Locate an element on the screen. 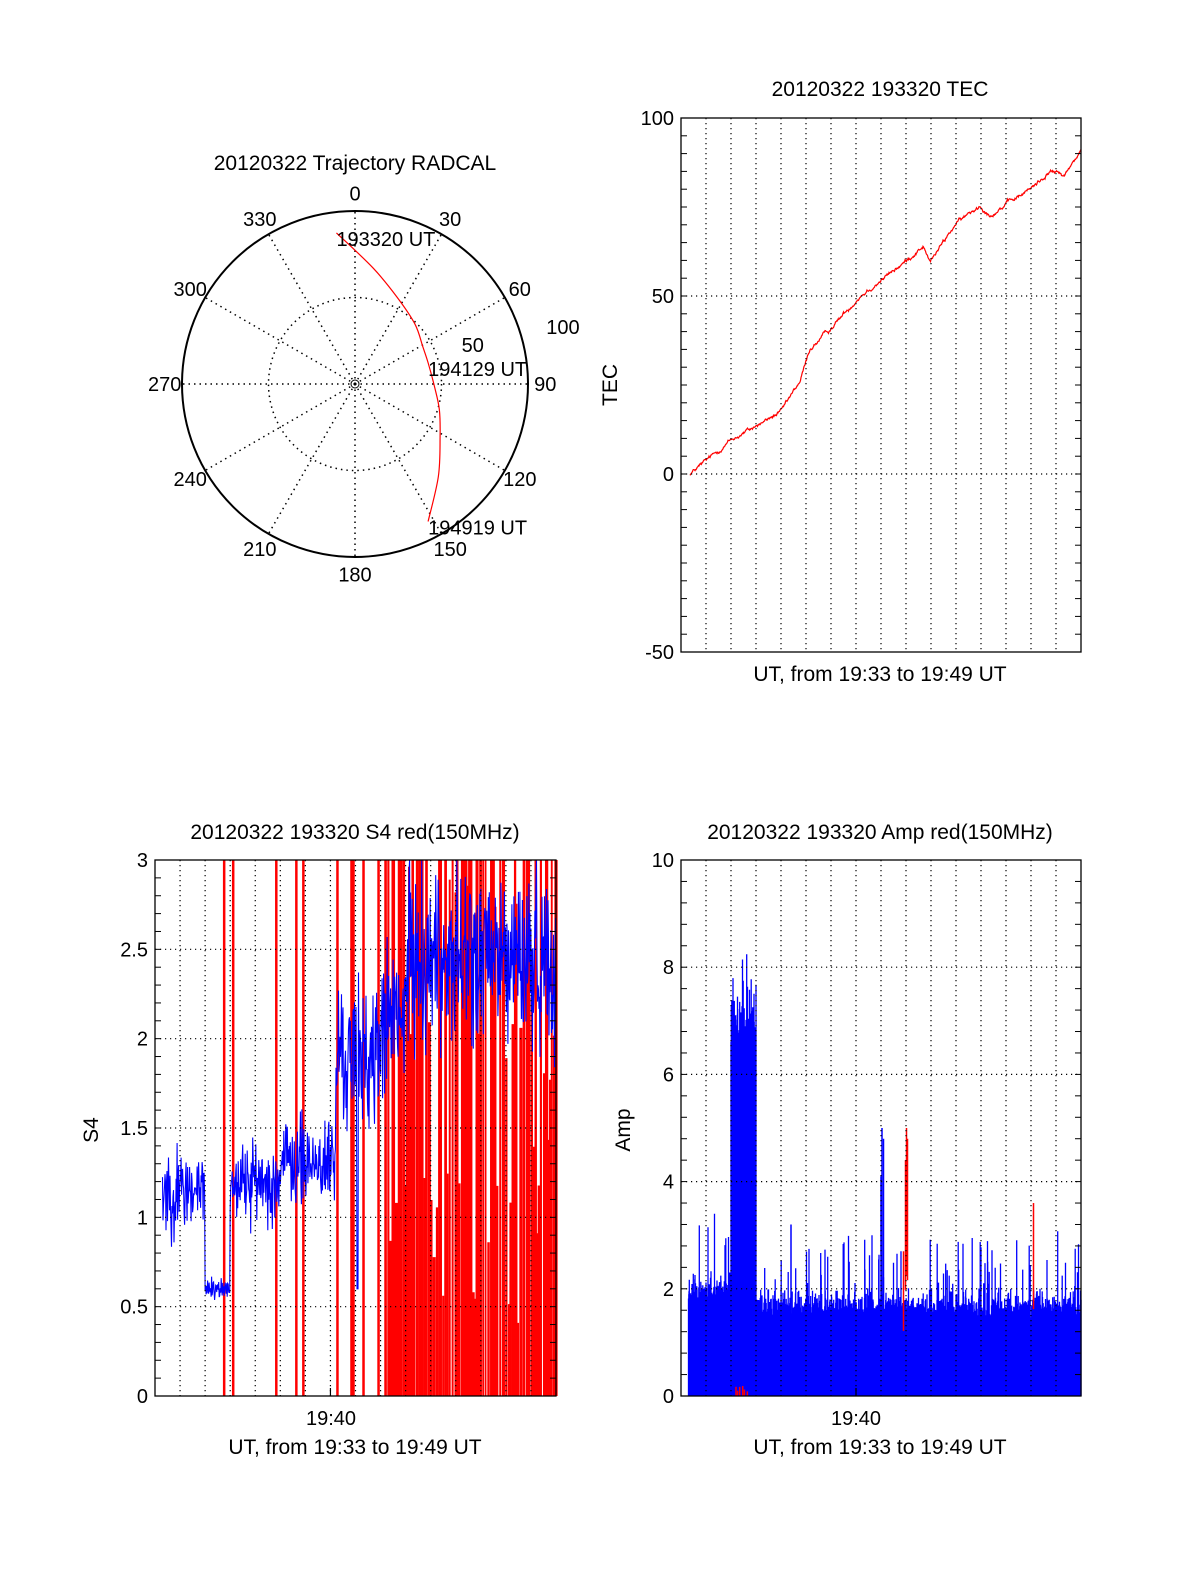 Image resolution: width=1200 pixels, height=1575 pixels. polar-angle-label: 90 is located at coordinates (545, 385).